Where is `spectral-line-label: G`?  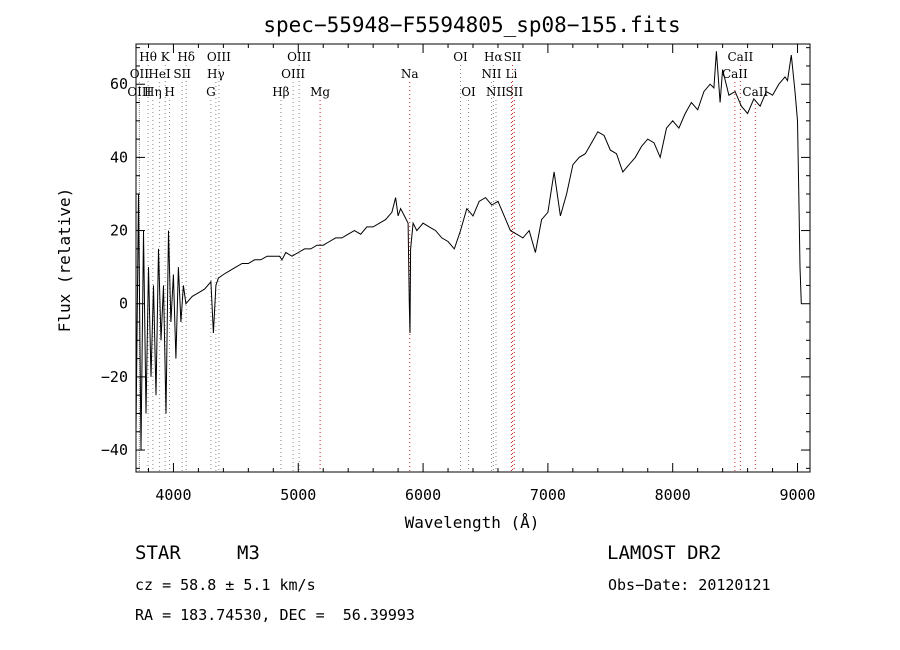 spectral-line-label: G is located at coordinates (211, 92).